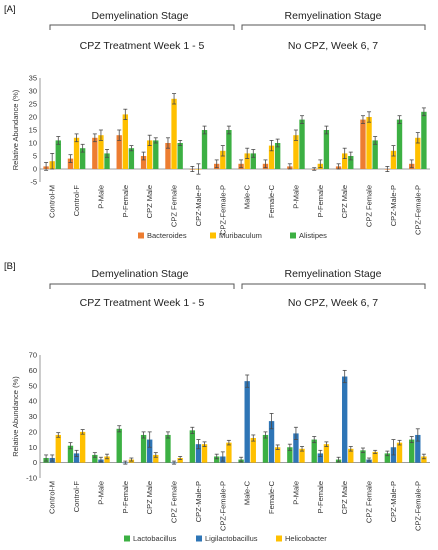 The image size is (438, 550). Describe the element at coordinates (142, 303) in the screenshot. I see `panel-b-left-stage-subtitle: CPZ Treatment Week 1 - 5` at that location.